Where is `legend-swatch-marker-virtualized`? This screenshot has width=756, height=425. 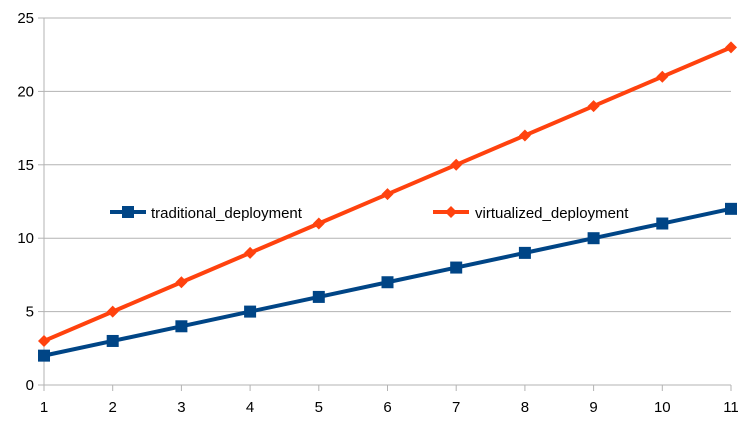
legend-swatch-marker-virtualized is located at coordinates (451, 212).